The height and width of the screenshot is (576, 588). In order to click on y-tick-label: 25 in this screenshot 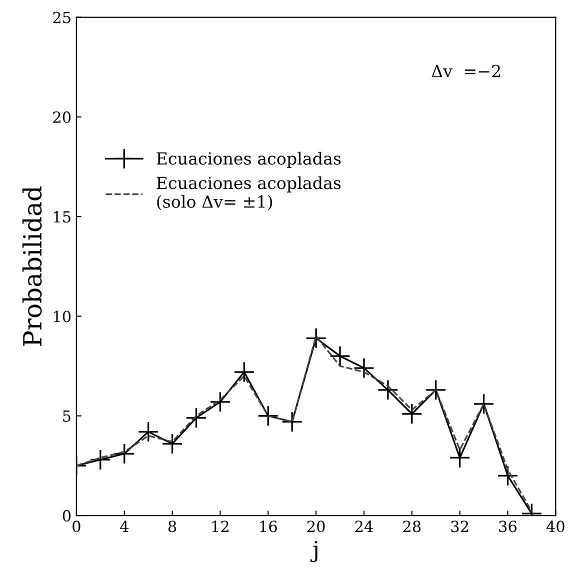, I will do `click(61, 18)`.